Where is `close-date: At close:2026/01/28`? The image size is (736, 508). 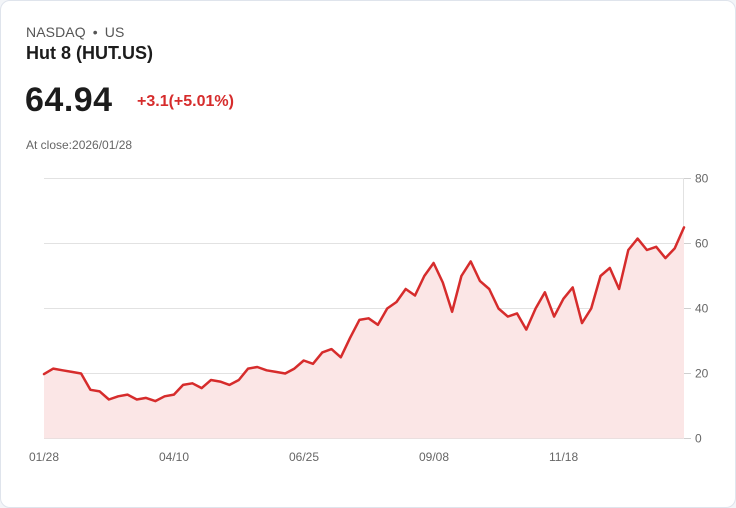
close-date: At close:2026/01/28 is located at coordinates (79, 145).